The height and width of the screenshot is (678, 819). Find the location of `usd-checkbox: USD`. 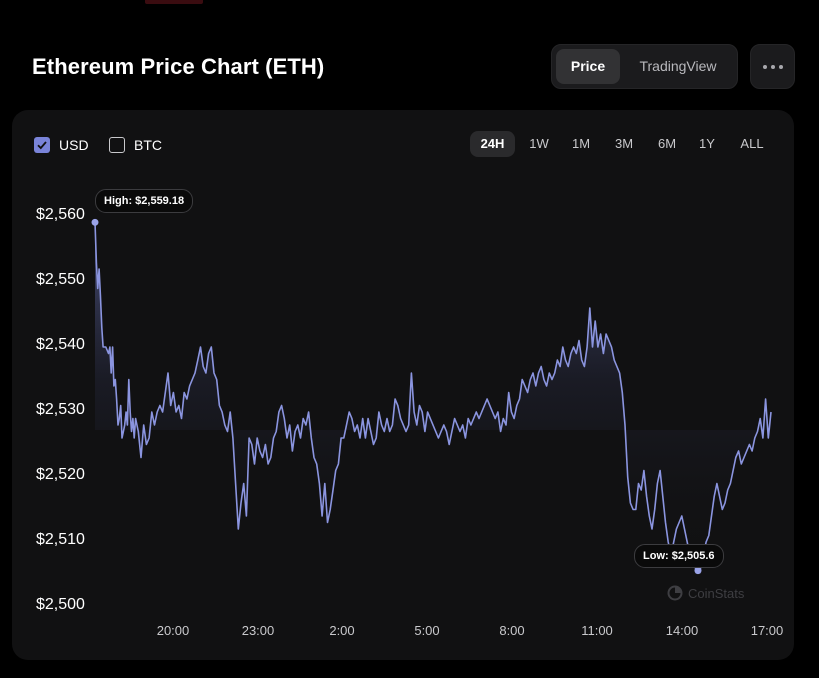

usd-checkbox: USD is located at coordinates (61, 145).